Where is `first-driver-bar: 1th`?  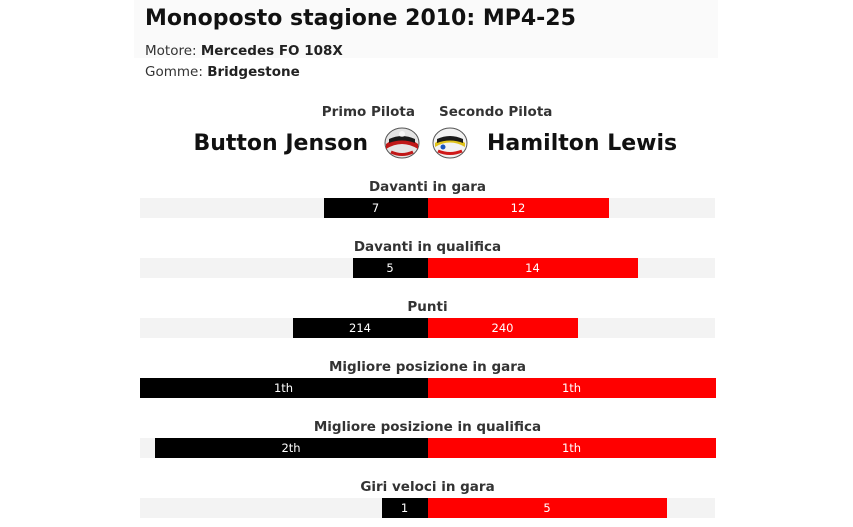 first-driver-bar: 1th is located at coordinates (283, 388).